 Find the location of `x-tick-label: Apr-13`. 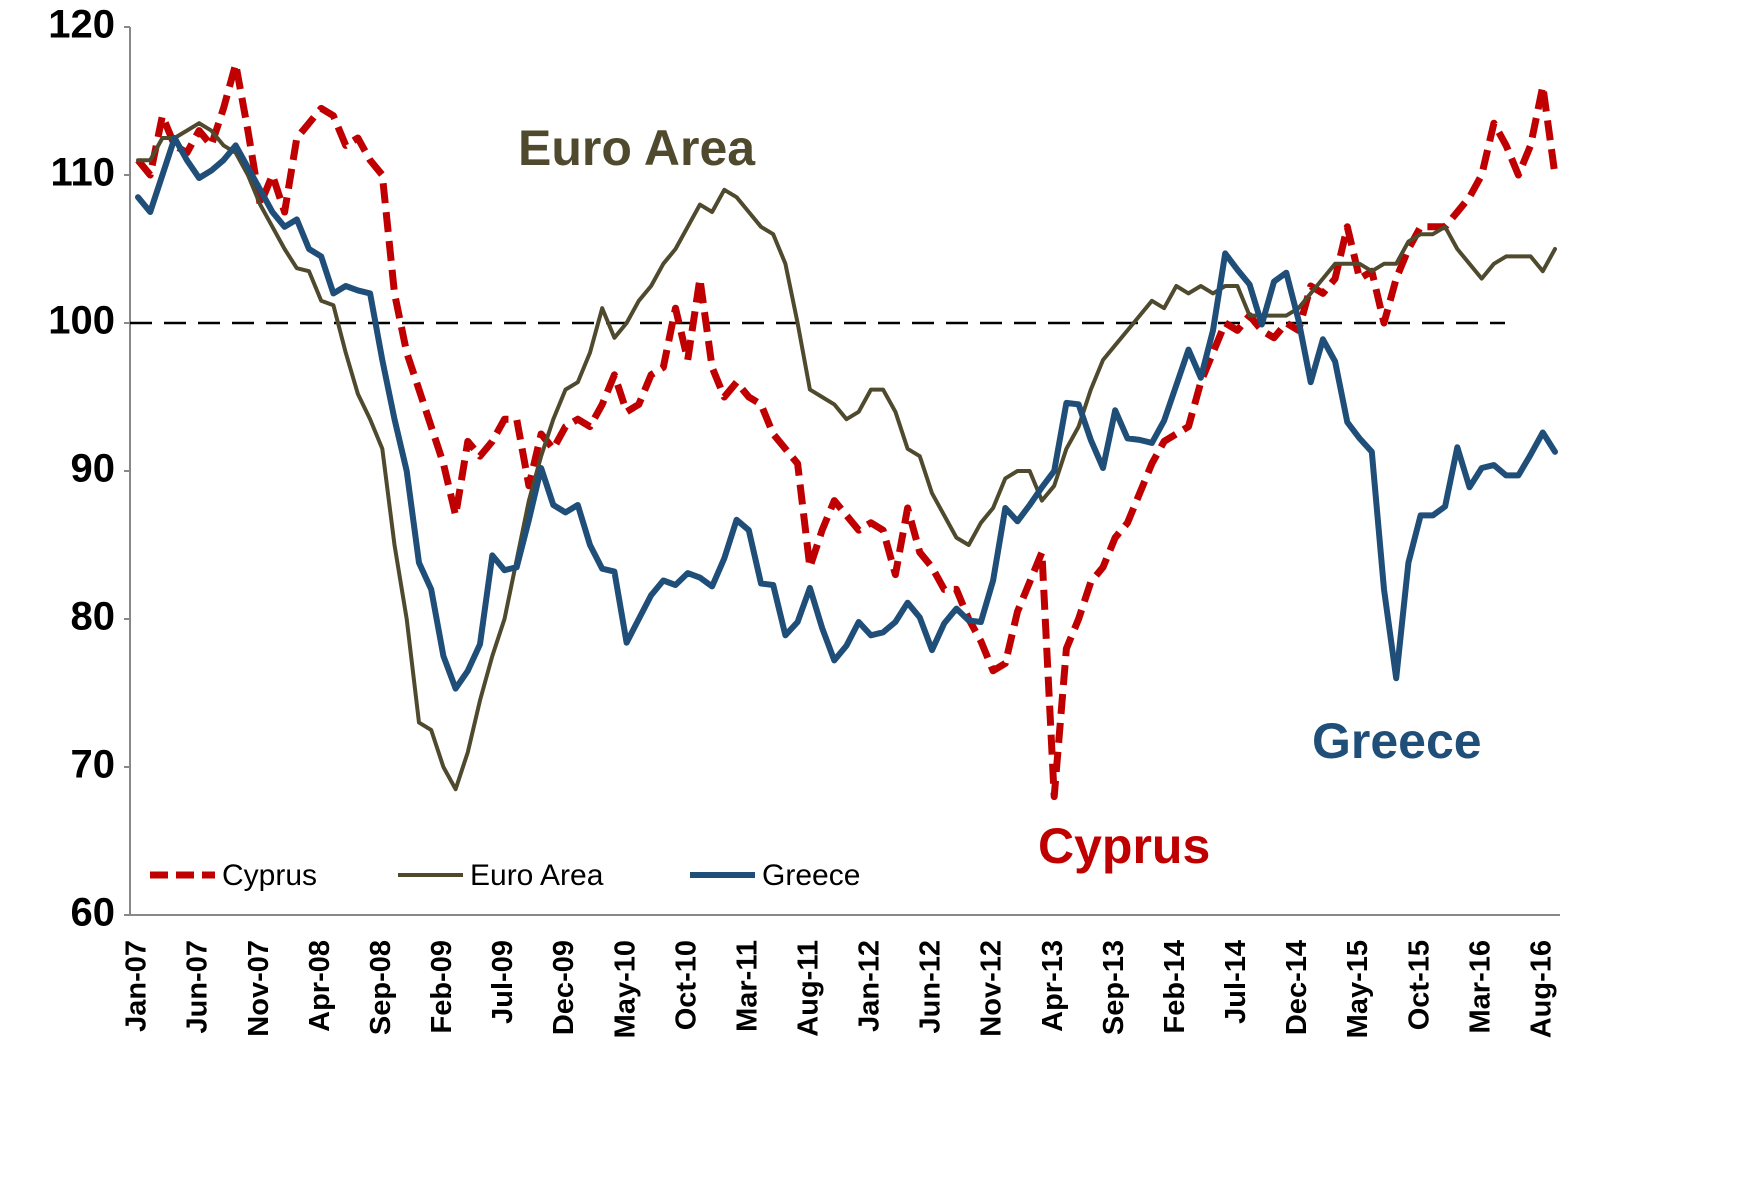

x-tick-label: Apr-13 is located at coordinates (1053, 986).